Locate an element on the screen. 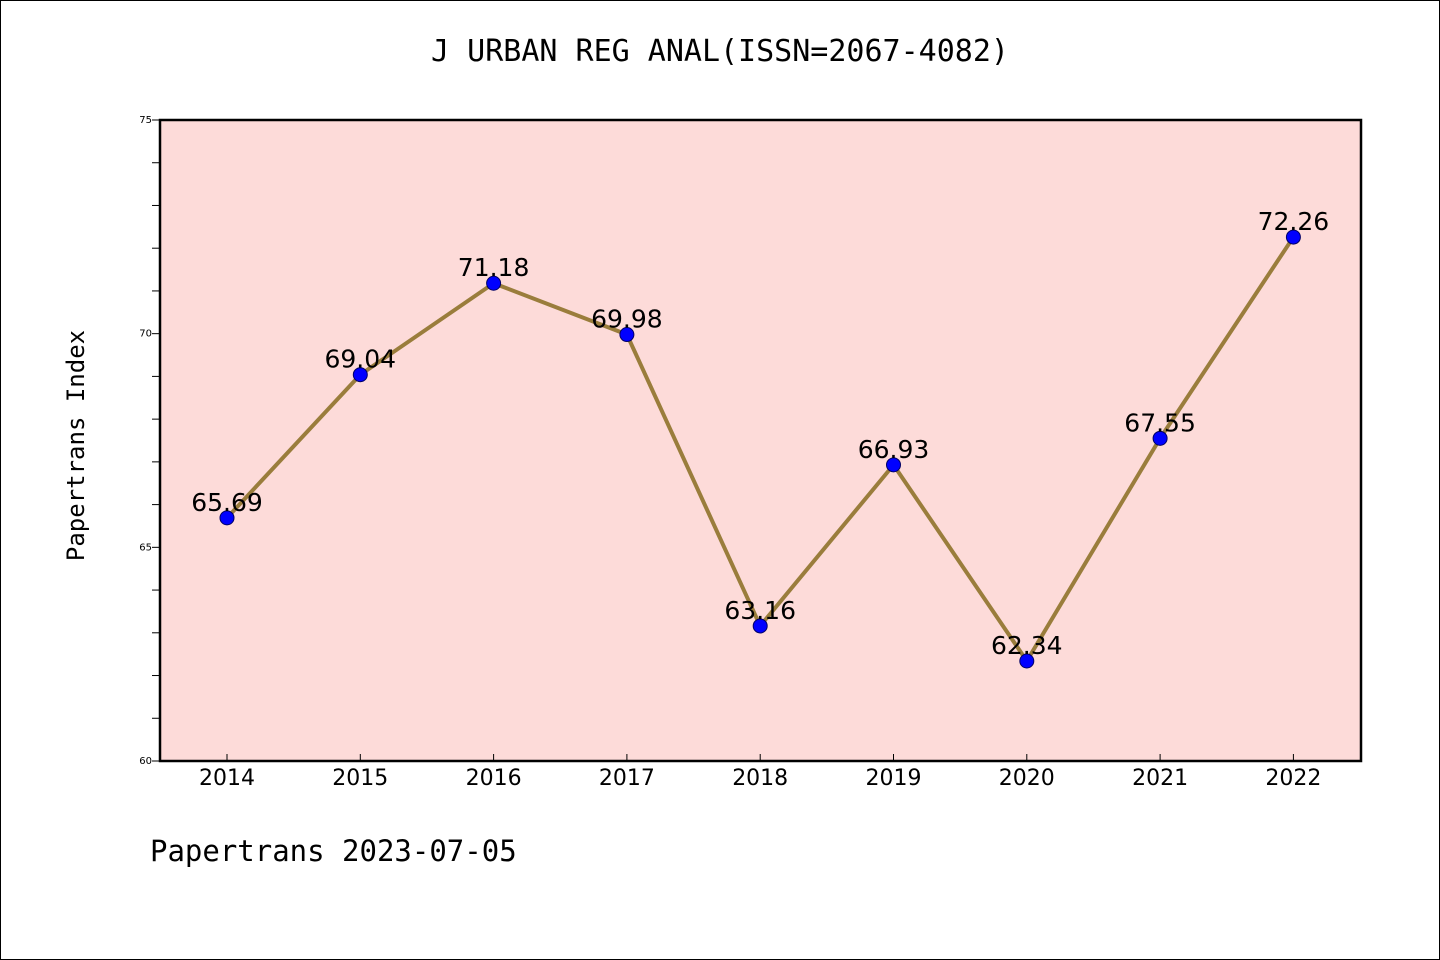 Image resolution: width=1440 pixels, height=960 pixels. y-tick-label: 70 is located at coordinates (145, 334).